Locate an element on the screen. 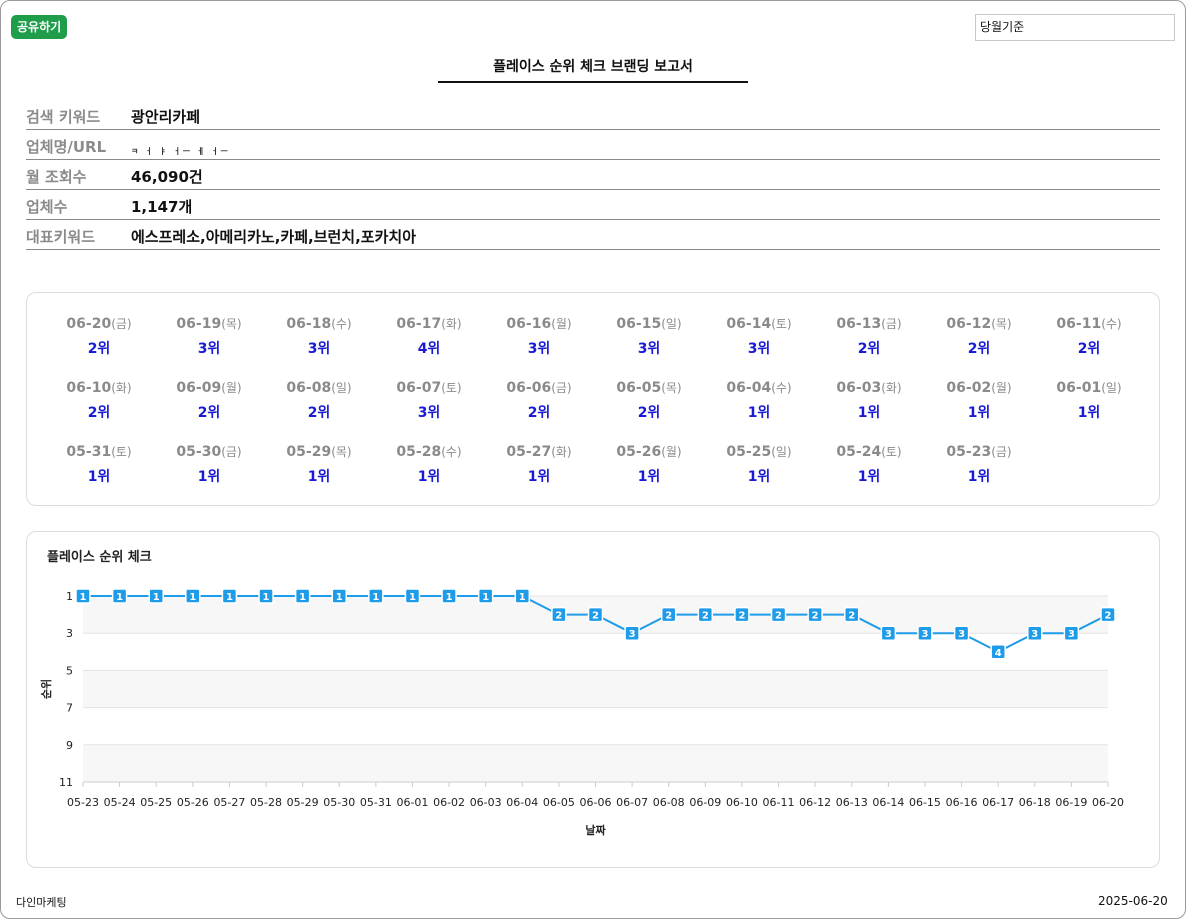 This screenshot has width=1186, height=919. x-tick-label: 06-10 is located at coordinates (742, 802).